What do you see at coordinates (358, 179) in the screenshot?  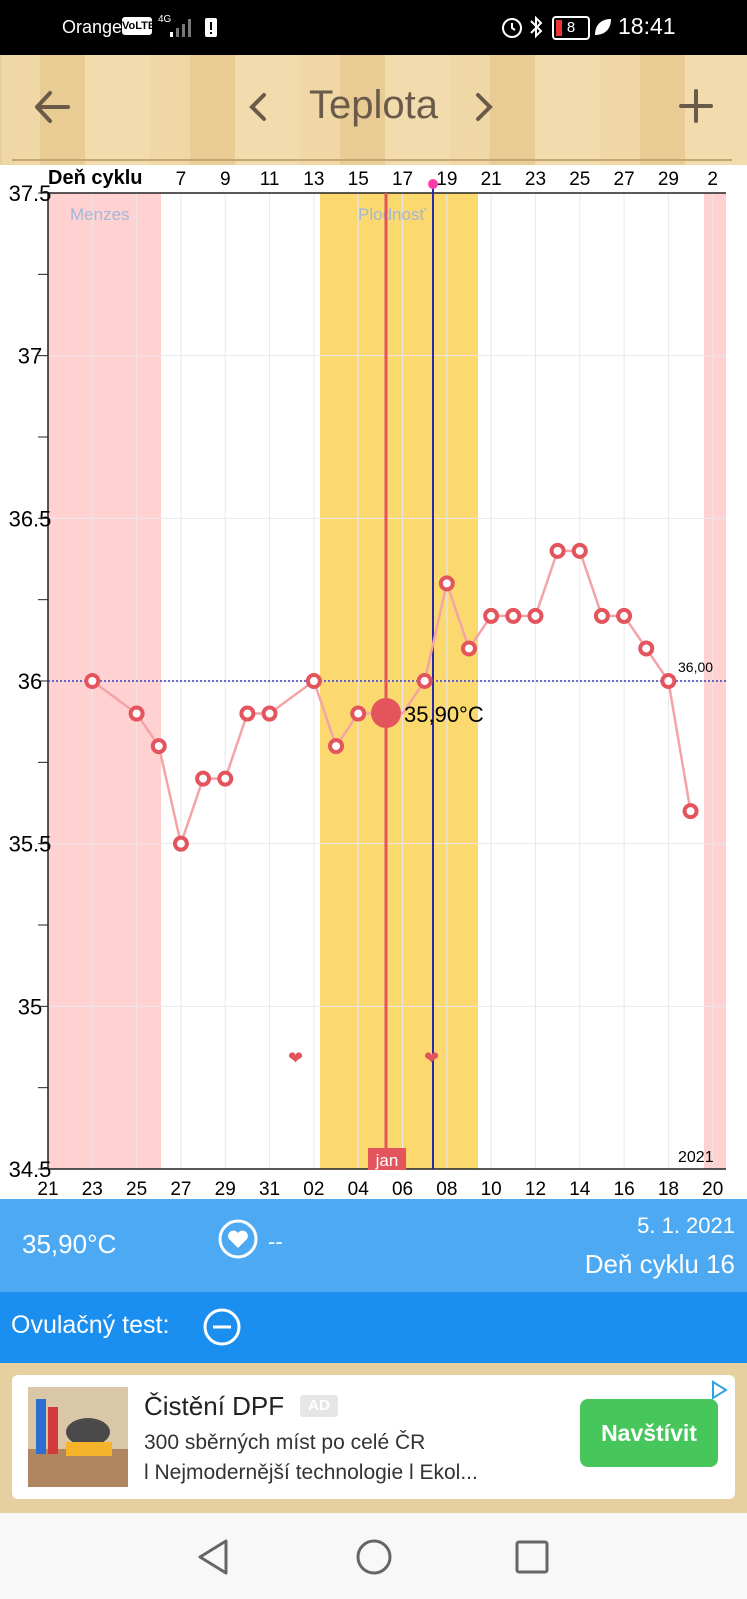 I see `cycle-day-tick: 15` at bounding box center [358, 179].